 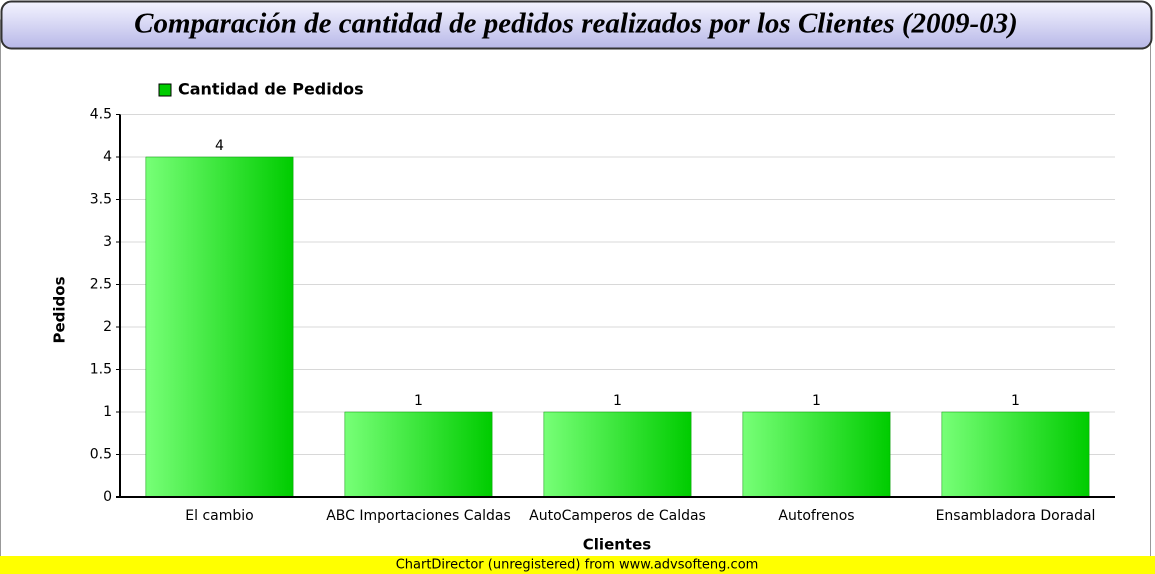 What do you see at coordinates (165, 90) in the screenshot?
I see `legend-swatch` at bounding box center [165, 90].